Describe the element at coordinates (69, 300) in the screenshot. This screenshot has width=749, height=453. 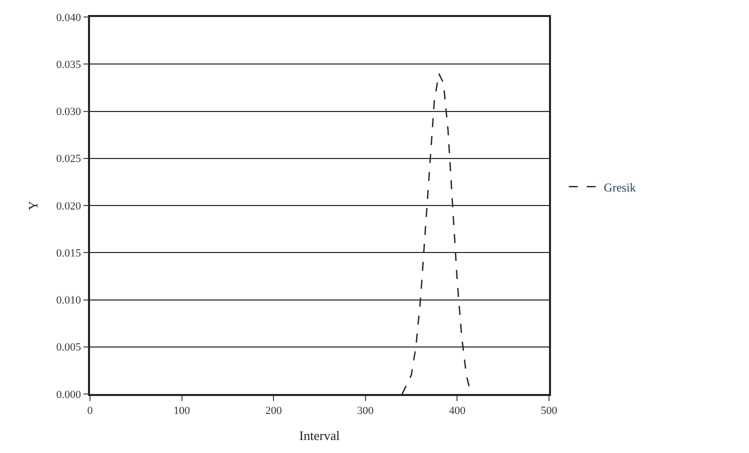
I see `y-tick-label: 0.010` at that location.